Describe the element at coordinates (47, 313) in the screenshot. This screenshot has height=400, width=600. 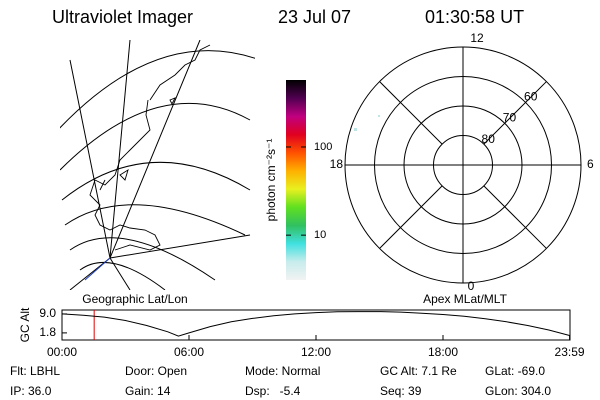
I see `y-tick-label: 9.0` at that location.